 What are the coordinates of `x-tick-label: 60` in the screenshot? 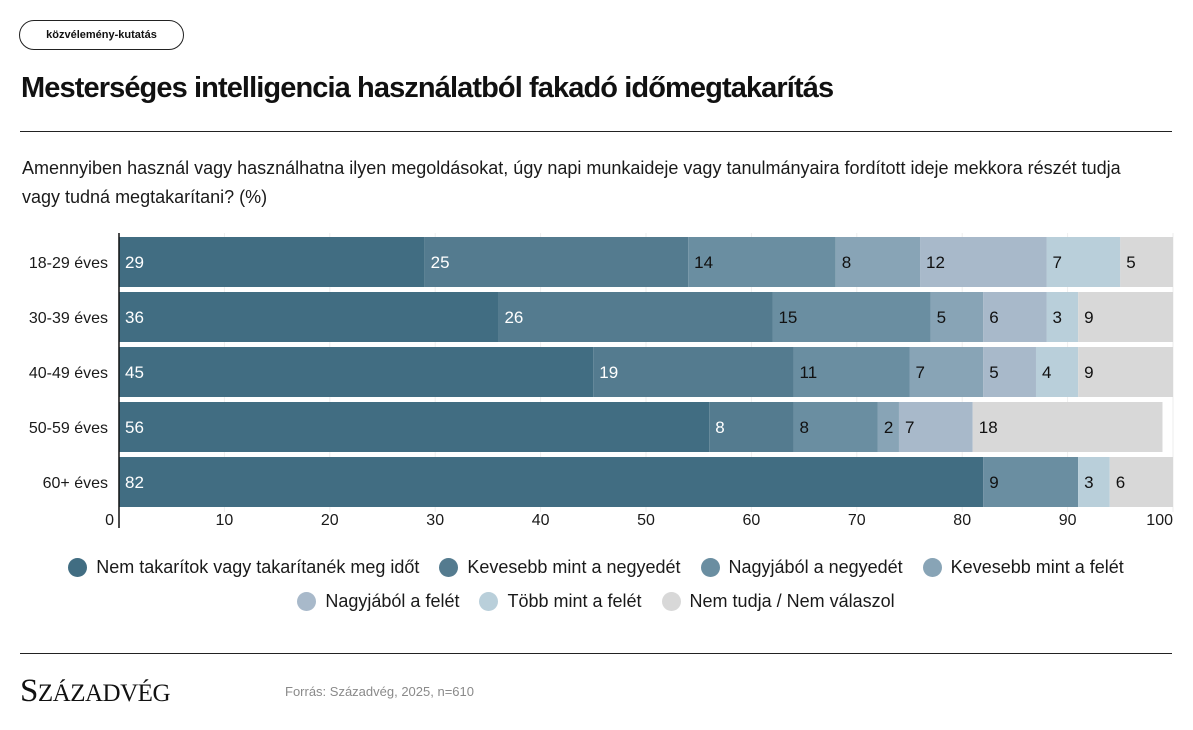 It's located at (752, 520).